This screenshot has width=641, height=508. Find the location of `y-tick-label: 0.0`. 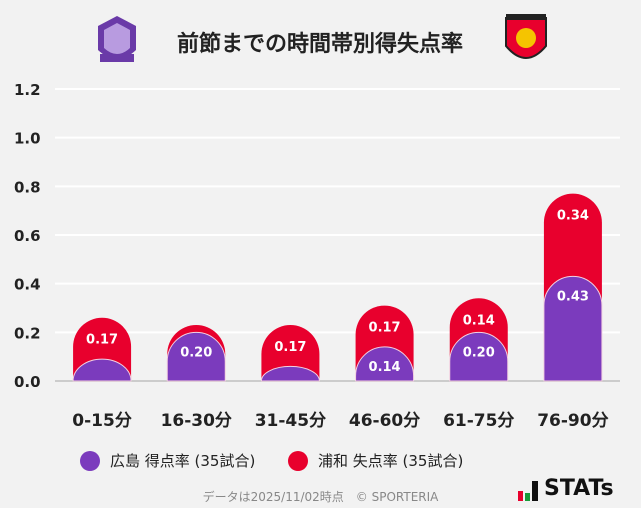

y-tick-label: 0.0 is located at coordinates (27, 382).